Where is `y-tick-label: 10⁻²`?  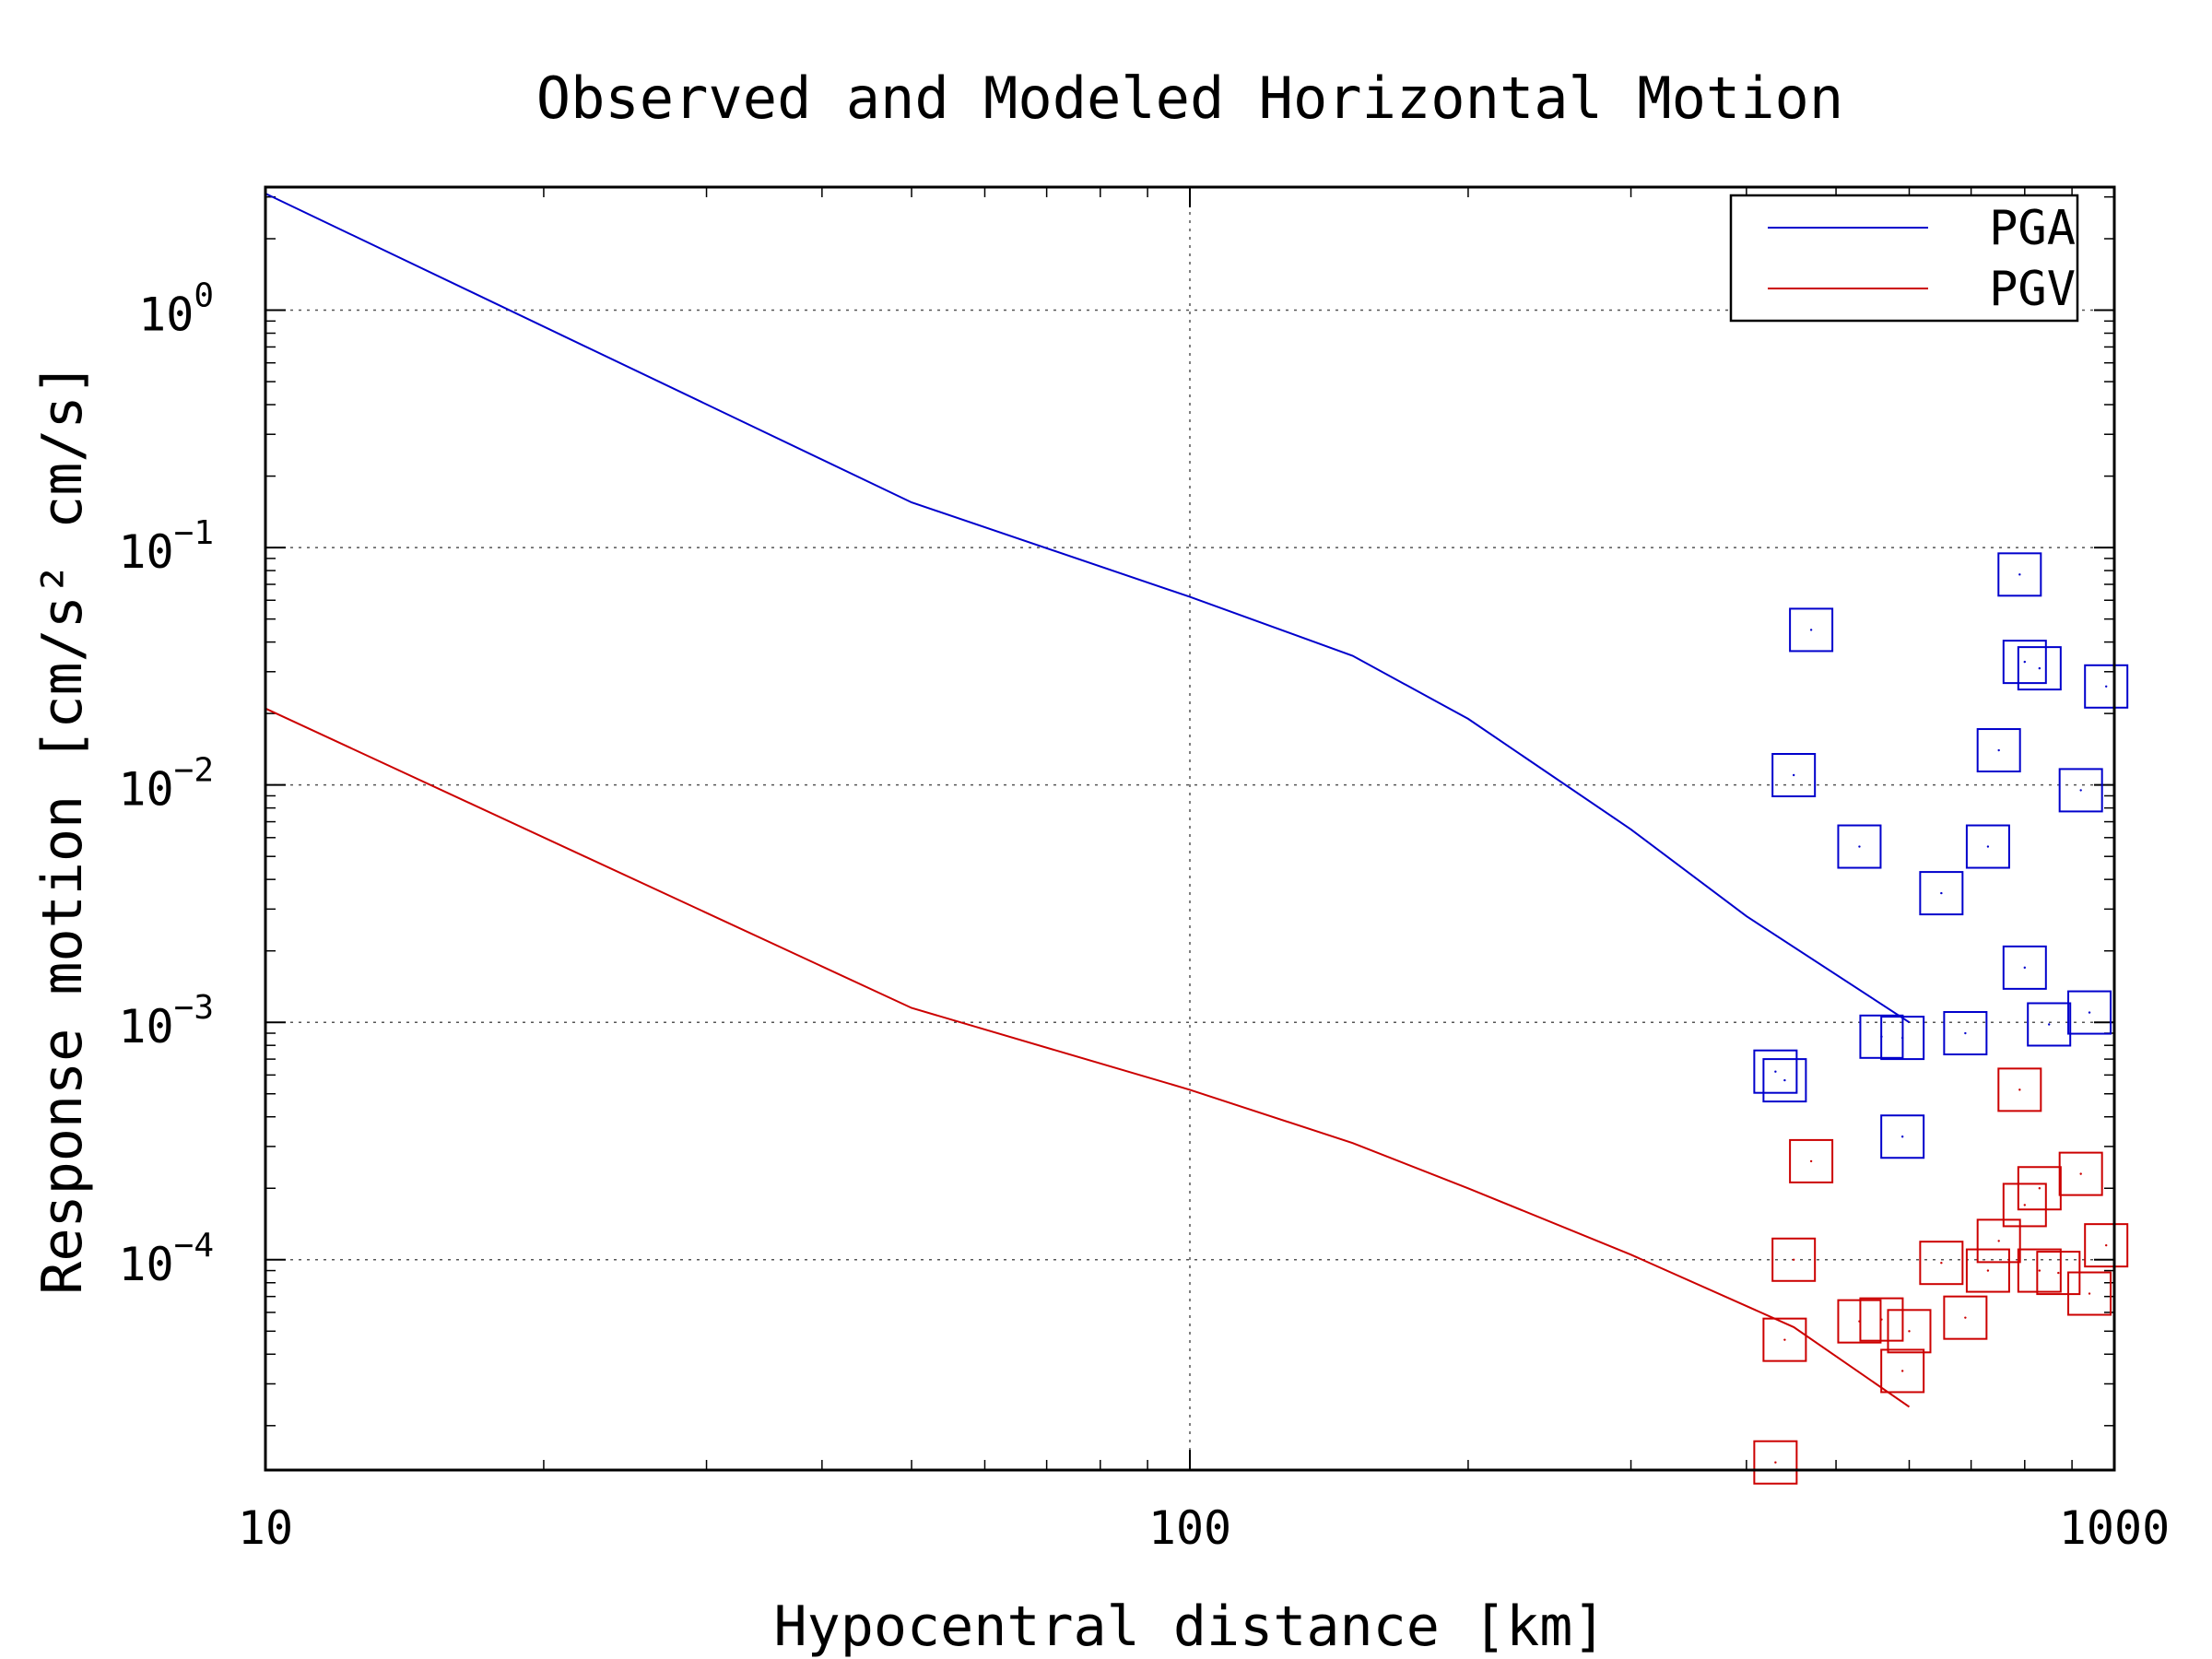 y-tick-label: 10⁻² is located at coordinates (166, 784).